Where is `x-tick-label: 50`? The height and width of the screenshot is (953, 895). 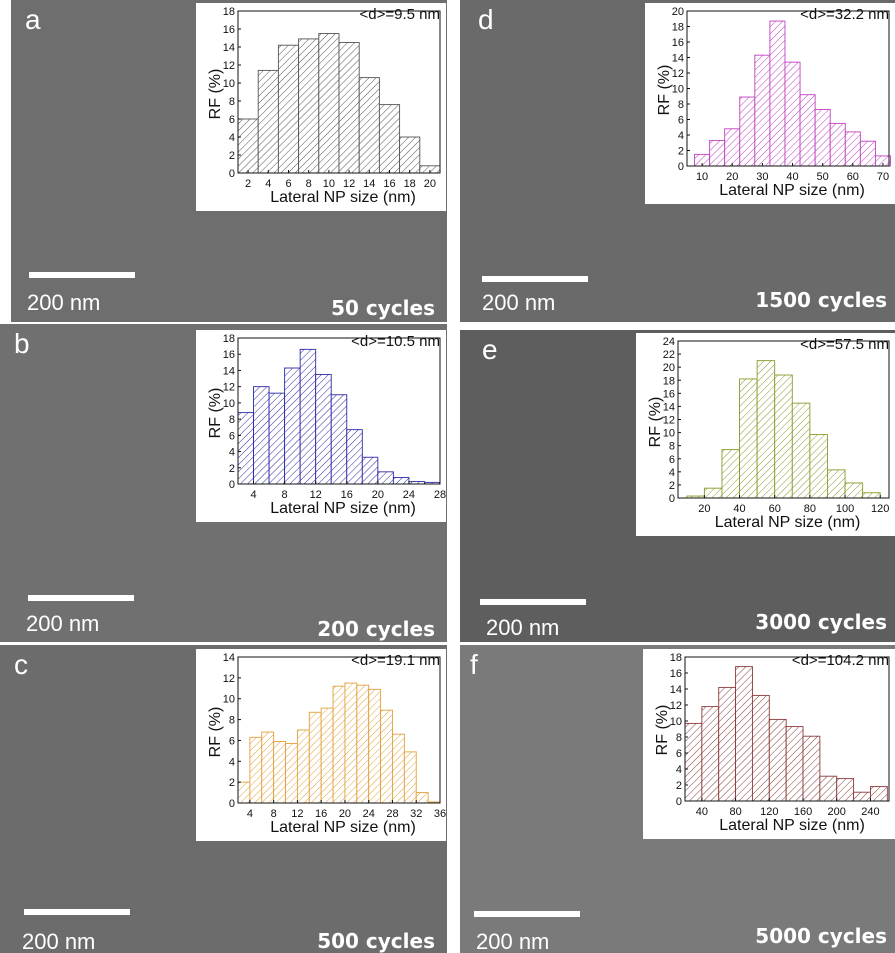
x-tick-label: 50 is located at coordinates (823, 177).